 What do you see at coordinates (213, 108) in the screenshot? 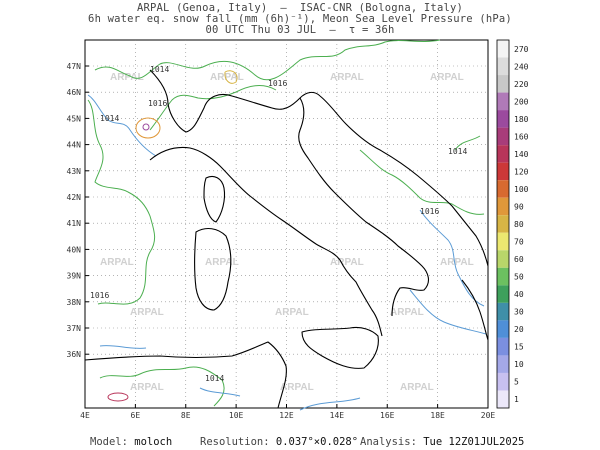
I see `isobar-green-alps` at bounding box center [213, 108].